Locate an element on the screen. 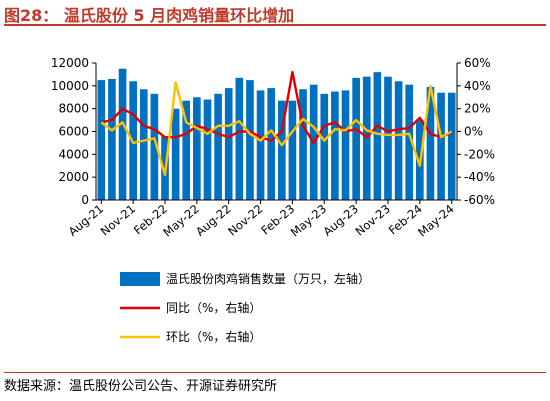 The width and height of the screenshot is (550, 401). right-tick-label: -60% is located at coordinates (479, 200).